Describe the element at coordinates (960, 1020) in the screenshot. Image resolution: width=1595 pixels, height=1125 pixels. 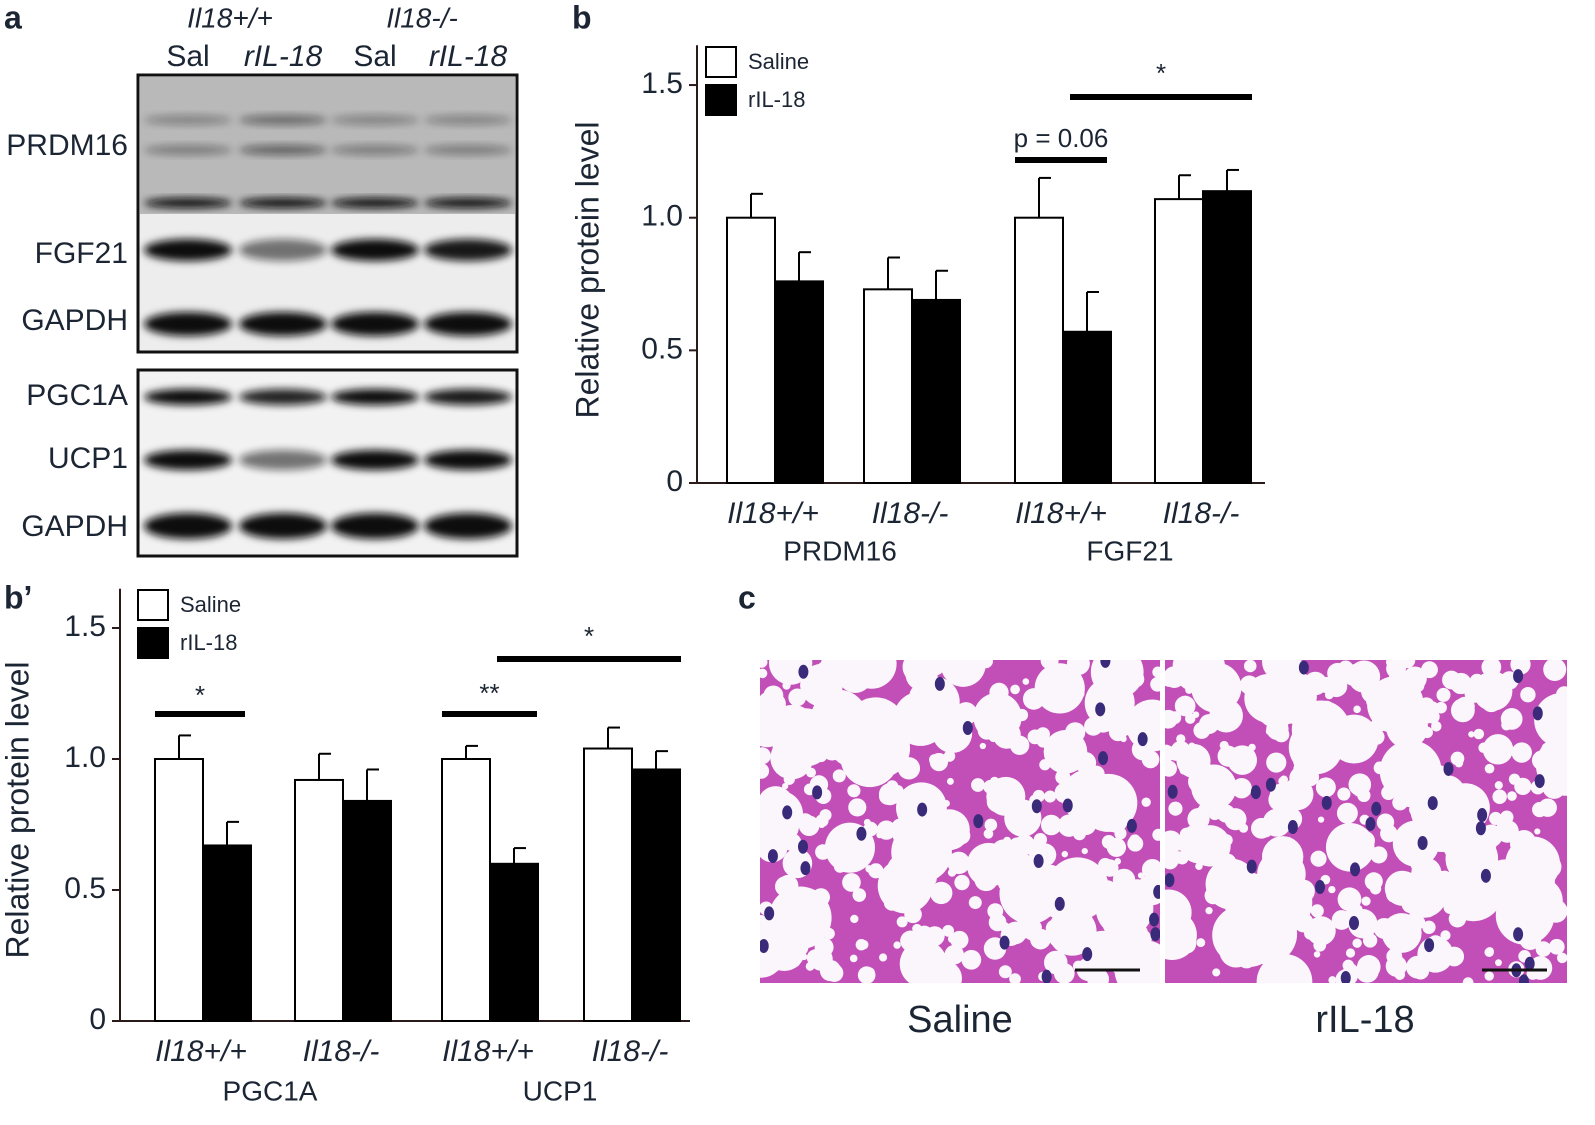
I see `histology-caption: Saline` at that location.